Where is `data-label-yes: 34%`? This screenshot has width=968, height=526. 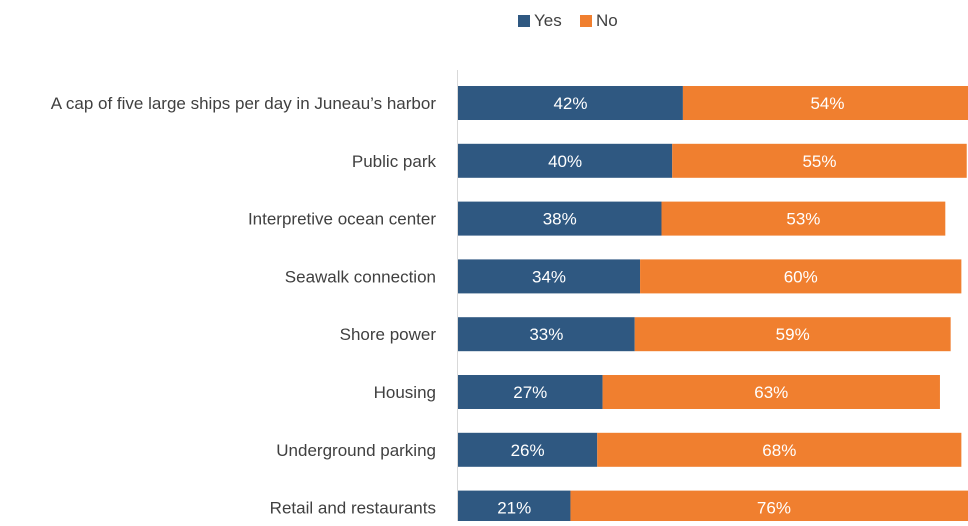 data-label-yes: 34% is located at coordinates (549, 276).